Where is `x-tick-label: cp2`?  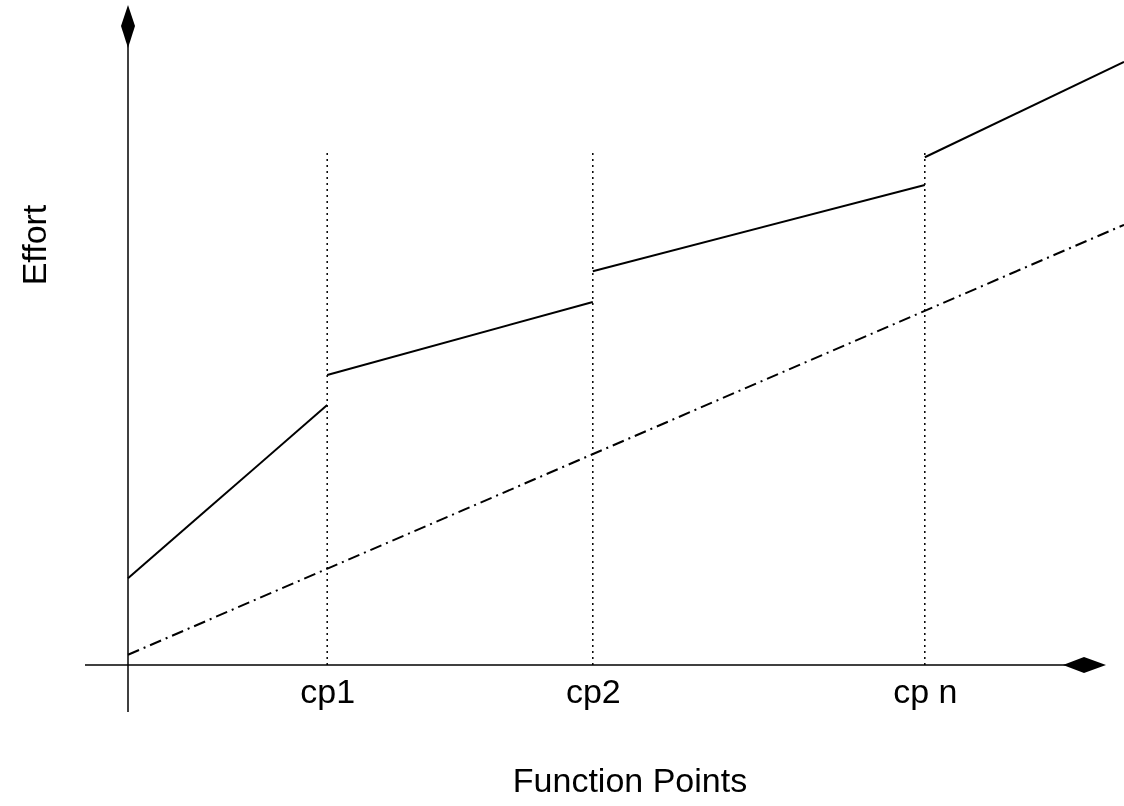 x-tick-label: cp2 is located at coordinates (593, 691).